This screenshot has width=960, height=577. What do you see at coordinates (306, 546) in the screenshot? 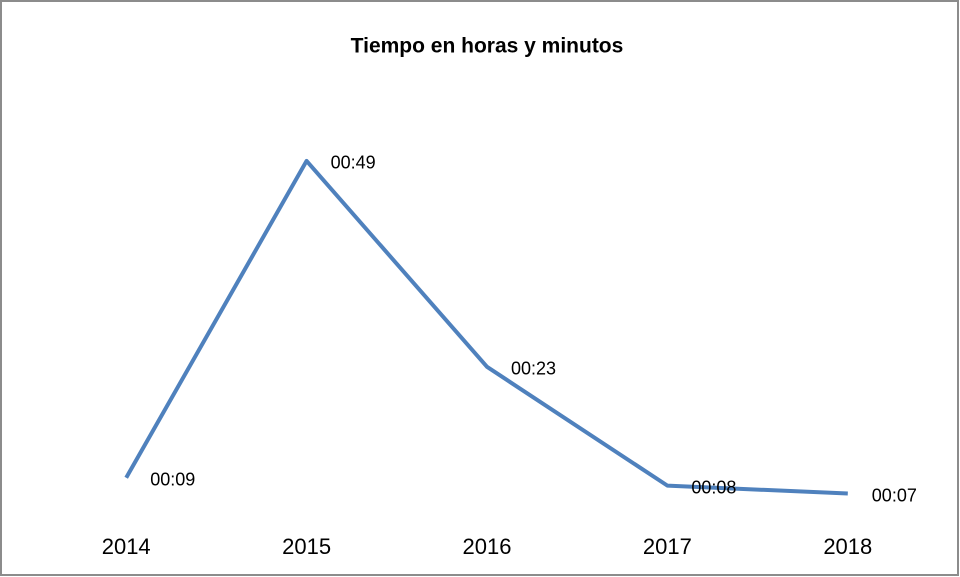
I see `x-tick-label: 2015` at bounding box center [306, 546].